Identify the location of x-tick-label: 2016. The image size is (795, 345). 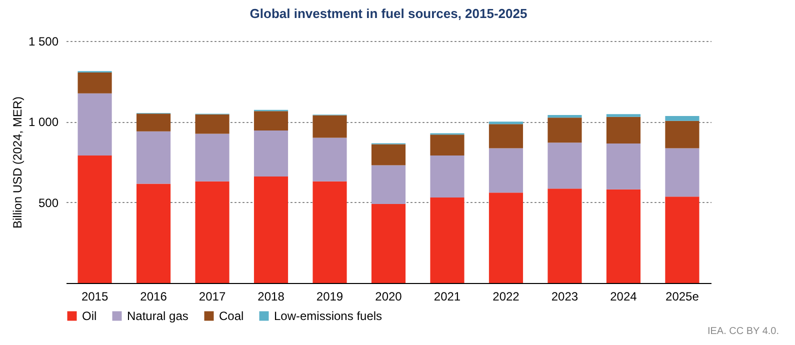
(154, 297).